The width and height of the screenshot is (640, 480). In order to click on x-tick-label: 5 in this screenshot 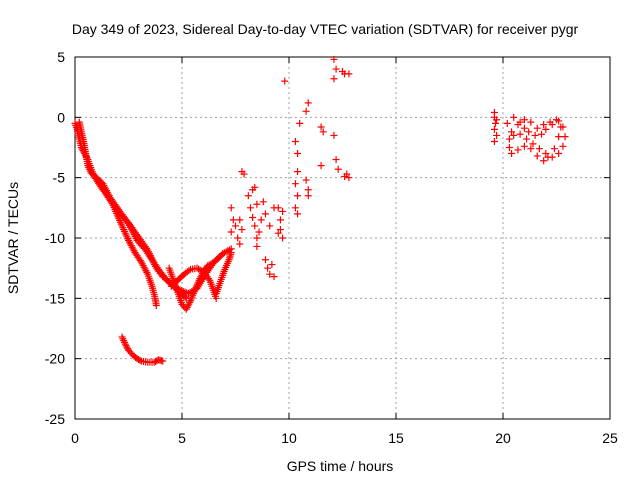, I will do `click(182, 438)`.